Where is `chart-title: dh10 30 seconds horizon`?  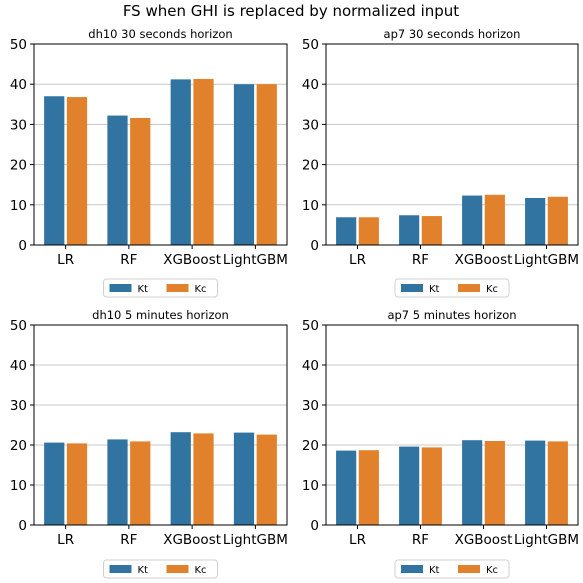
chart-title: dh10 30 seconds horizon is located at coordinates (160, 34).